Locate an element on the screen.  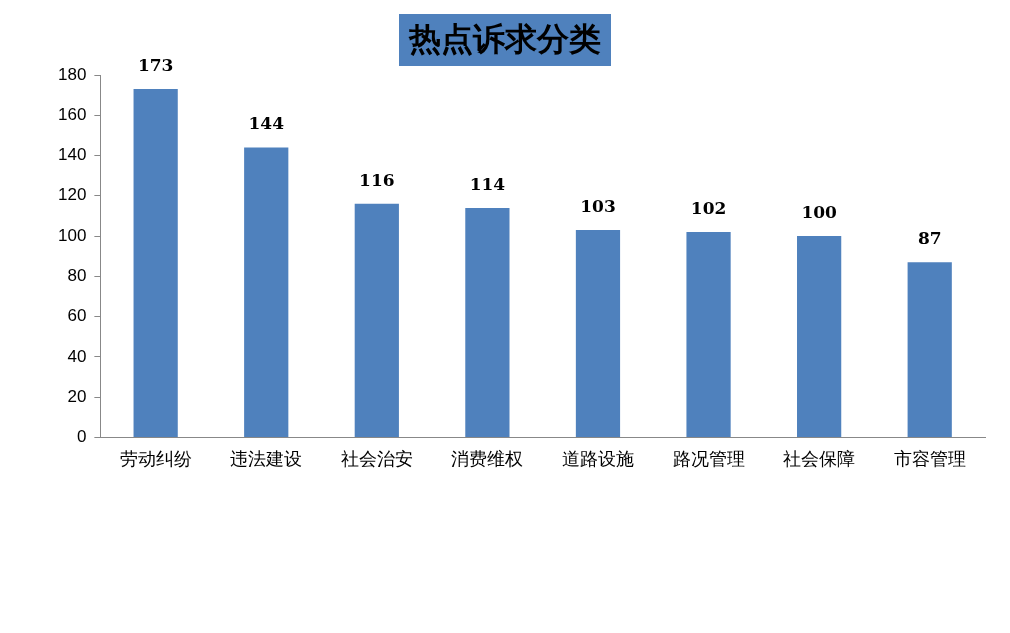
y-tick-label: 120 is located at coordinates (72, 195).